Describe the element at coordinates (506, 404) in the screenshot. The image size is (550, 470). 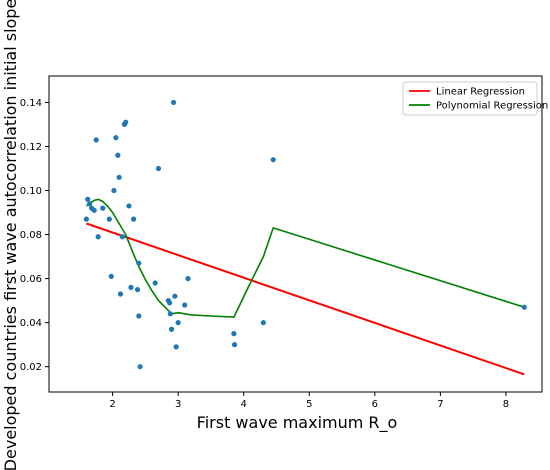
I see `x-tick-label: 8` at that location.